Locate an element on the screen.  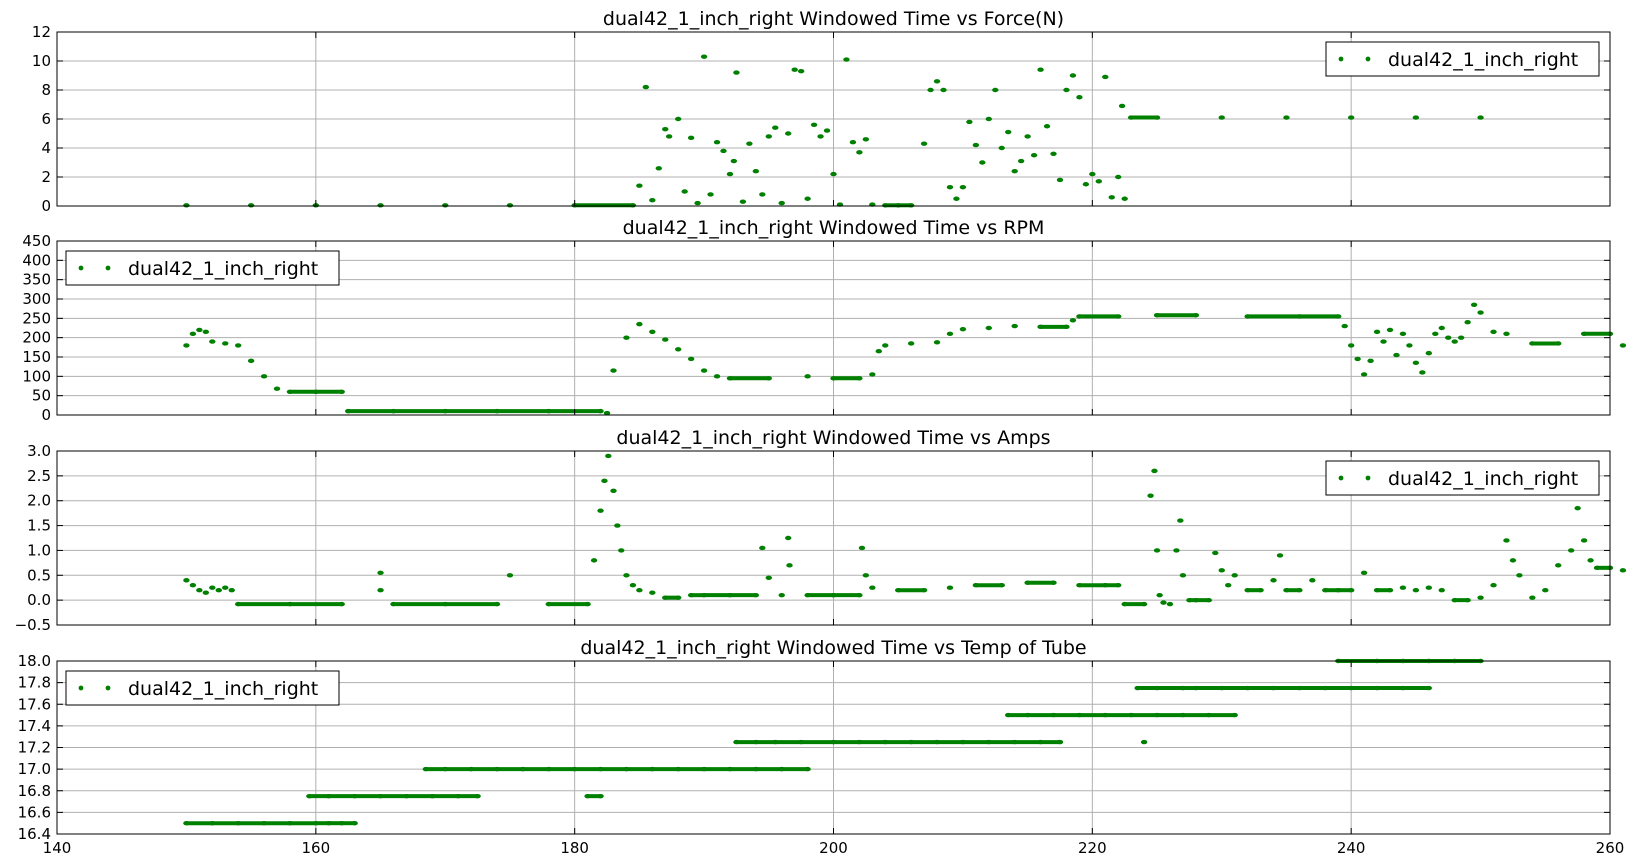
y-tick-label: 100 is located at coordinates (36, 376).